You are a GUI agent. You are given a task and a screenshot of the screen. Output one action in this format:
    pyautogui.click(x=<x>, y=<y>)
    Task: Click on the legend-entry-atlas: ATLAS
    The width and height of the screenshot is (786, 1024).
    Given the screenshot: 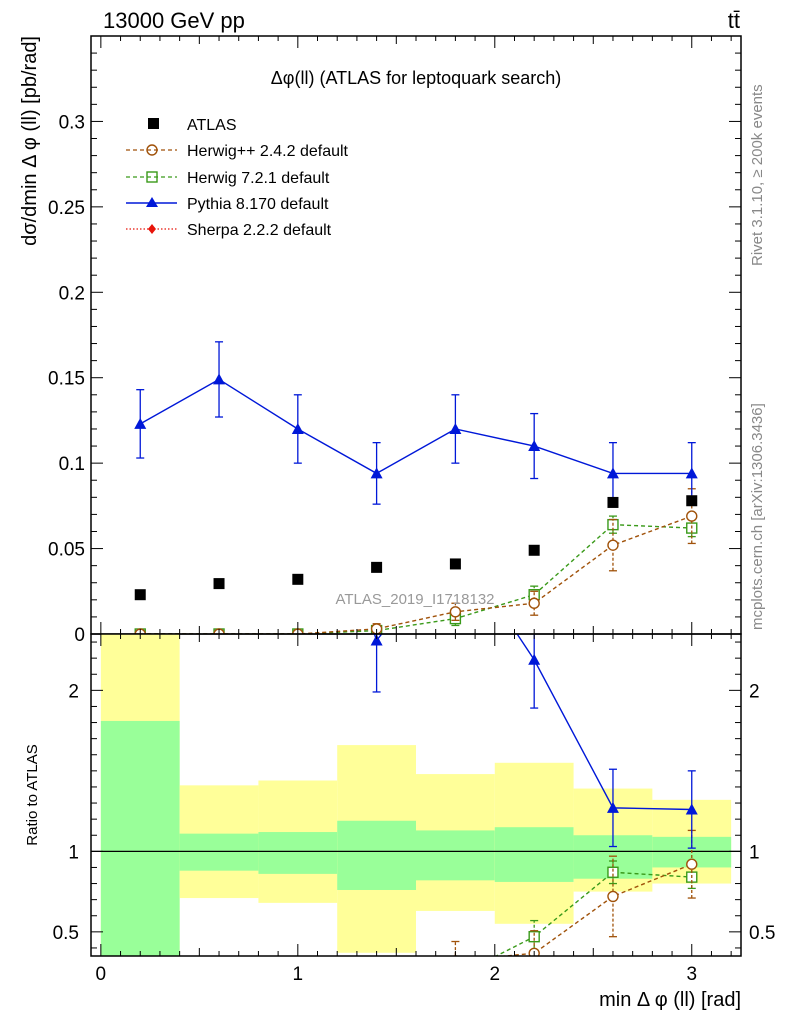 What is the action you would take?
    pyautogui.click(x=192, y=125)
    